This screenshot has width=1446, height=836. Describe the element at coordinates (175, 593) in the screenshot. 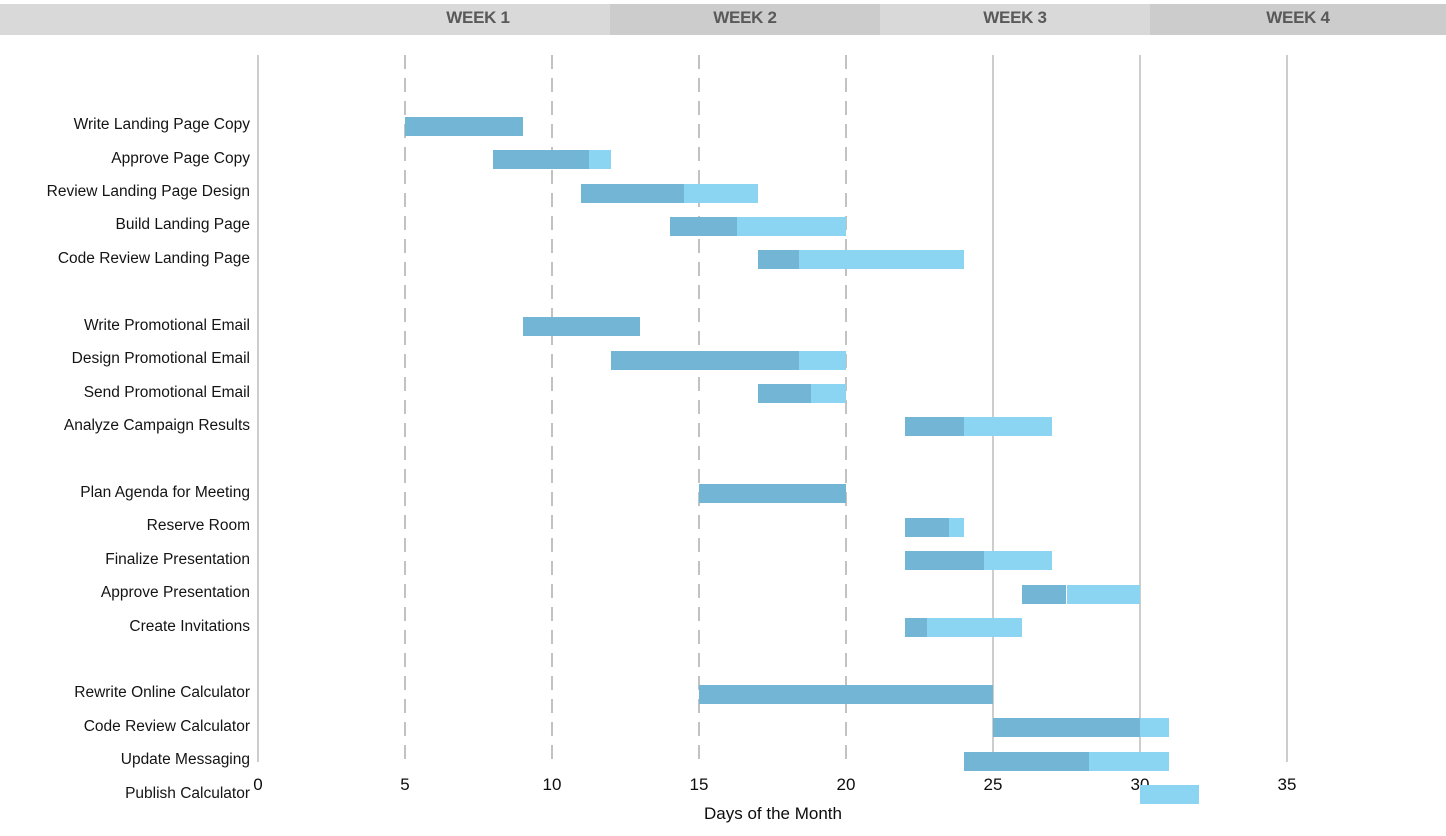

I see `task-label-approve-presentation: Approve Presentation` at that location.